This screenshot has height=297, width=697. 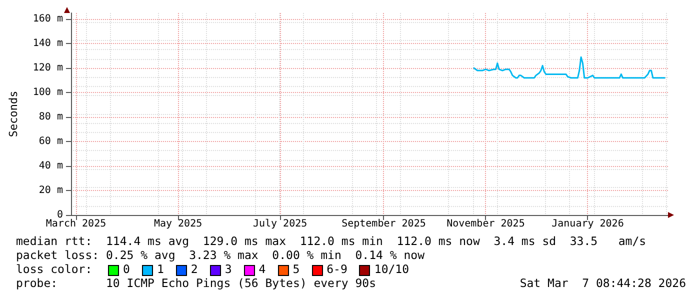 I want to click on text: 3, so click(x=228, y=269).